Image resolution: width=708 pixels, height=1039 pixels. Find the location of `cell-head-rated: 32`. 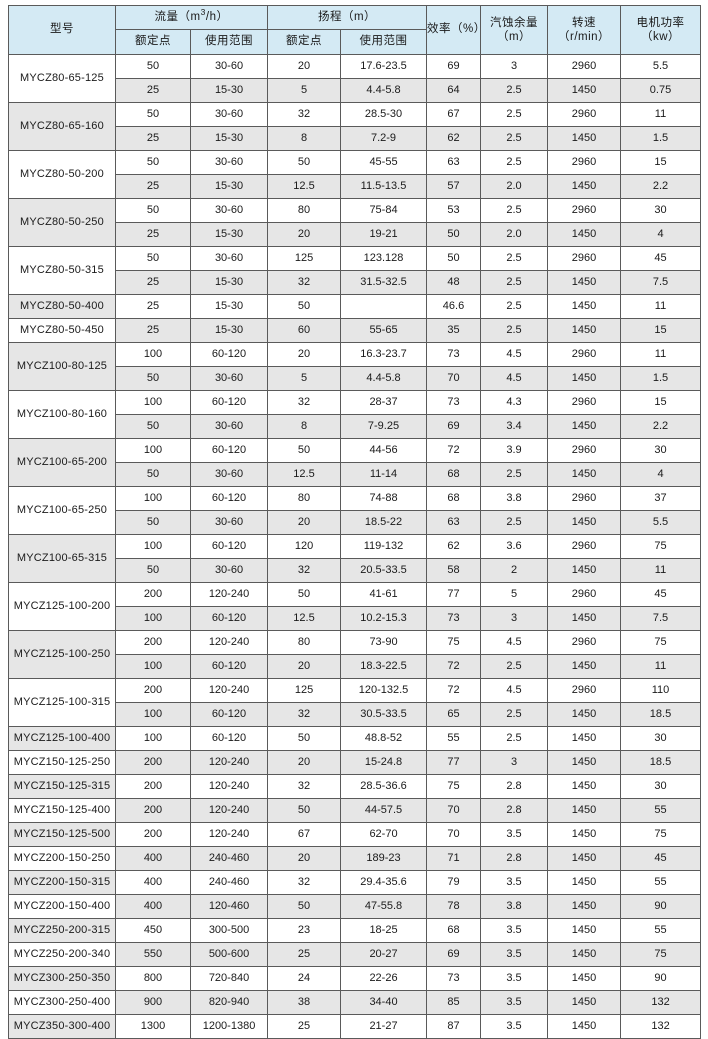

cell-head-rated: 32 is located at coordinates (304, 786).